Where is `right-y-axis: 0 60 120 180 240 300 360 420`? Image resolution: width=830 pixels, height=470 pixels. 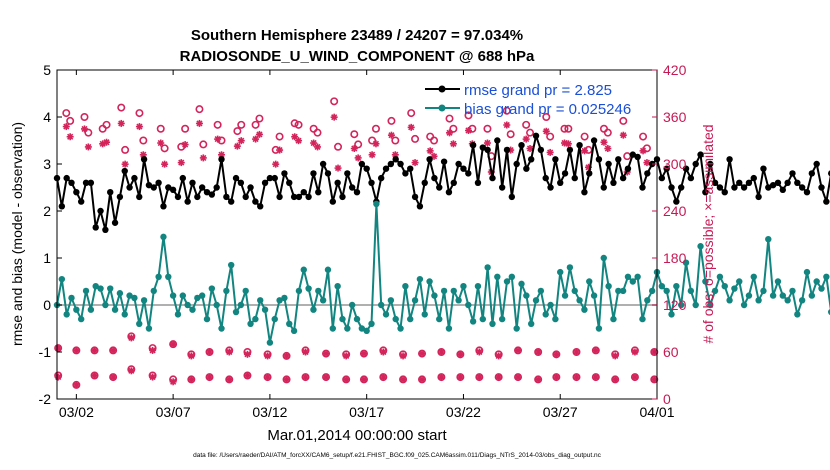 right-y-axis: 0 60 120 180 240 300 360 420 is located at coordinates (669, 234).